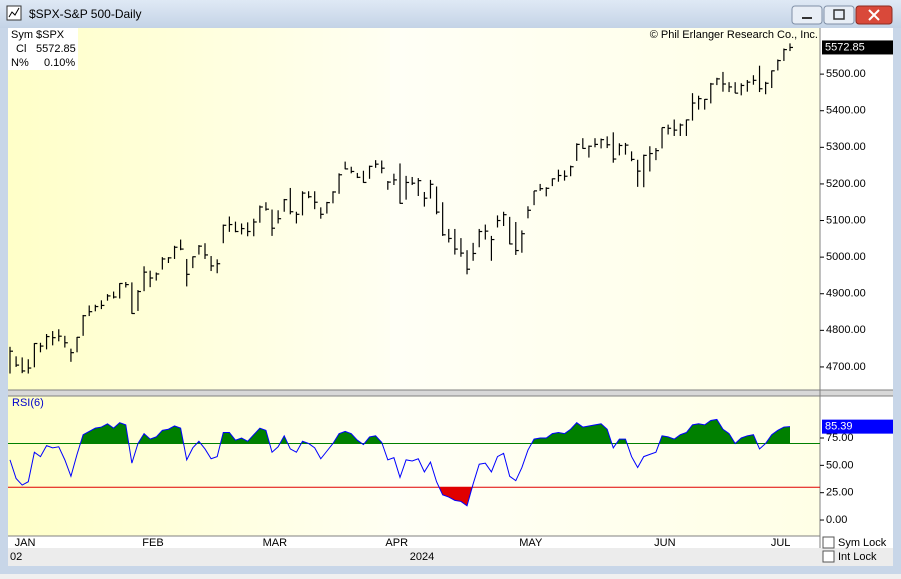  I want to click on y-tick-label: 5200.00, so click(846, 184).